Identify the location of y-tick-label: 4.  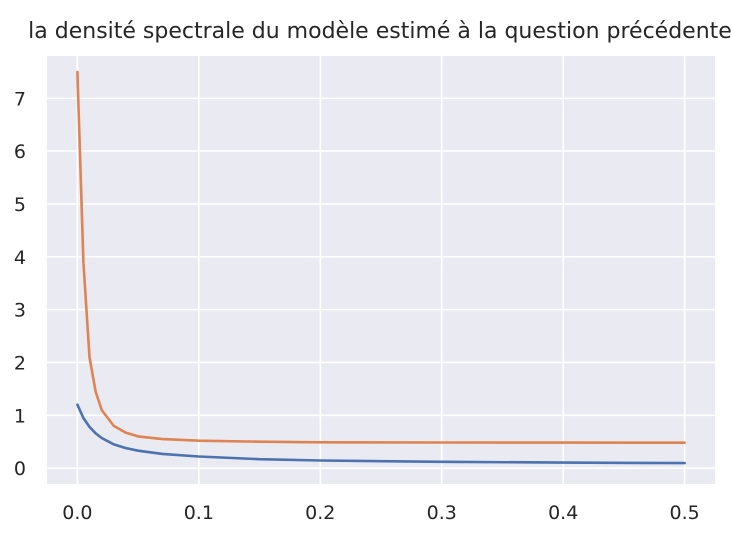
(20, 258).